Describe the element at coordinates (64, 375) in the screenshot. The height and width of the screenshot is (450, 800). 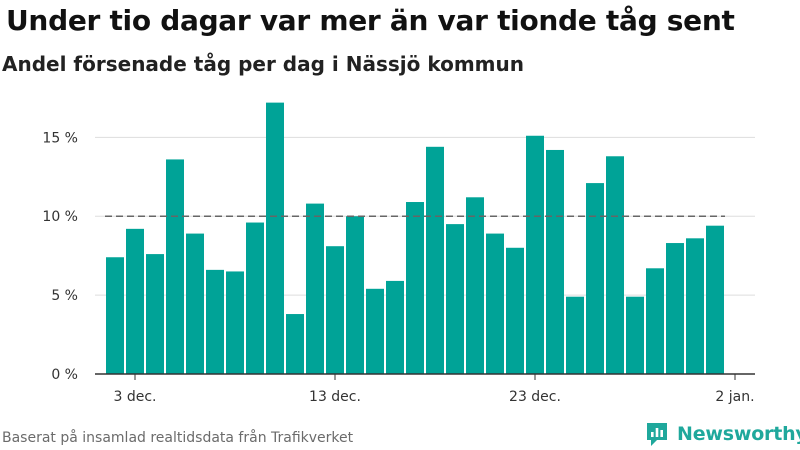
I see `y-tick-label: 0 %` at that location.